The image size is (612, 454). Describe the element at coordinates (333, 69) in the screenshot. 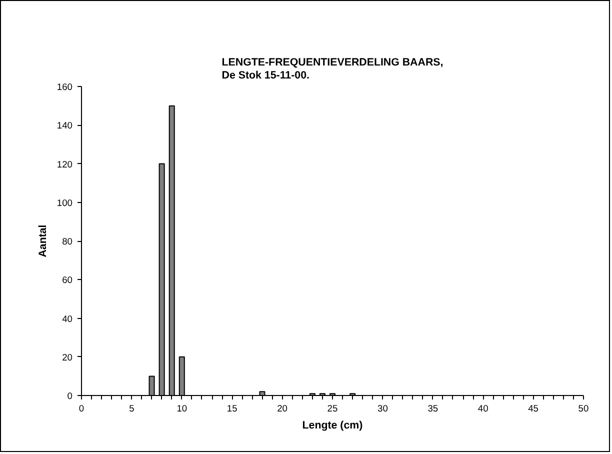

I see `chart-title: LENGTE-FREQUENTIEVERDELING BAARS, De Stok 15-11-00.` at that location.